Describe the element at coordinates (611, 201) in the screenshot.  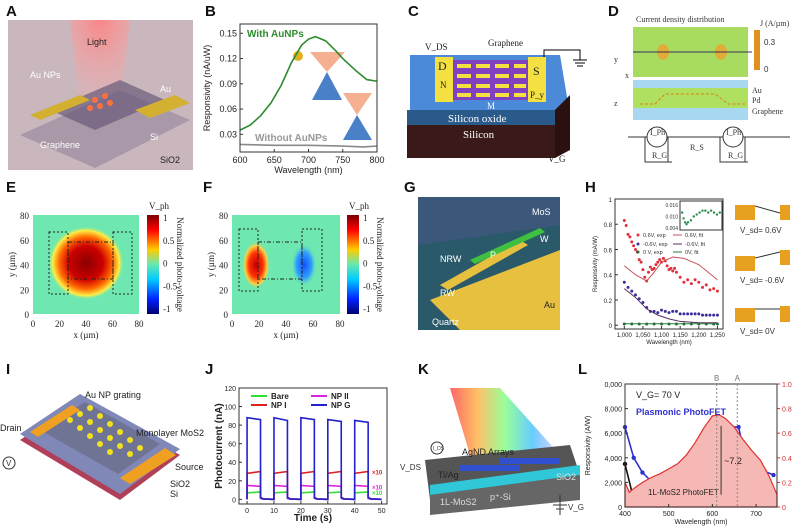
I see `y-tick-label: 1` at that location.